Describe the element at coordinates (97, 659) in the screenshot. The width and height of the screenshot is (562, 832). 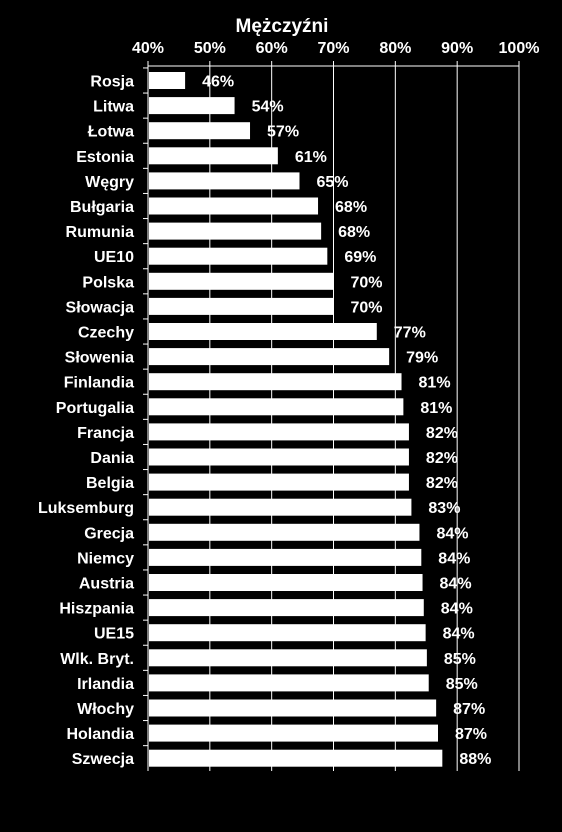
I see `category-label: Wlk. Bryt.` at that location.